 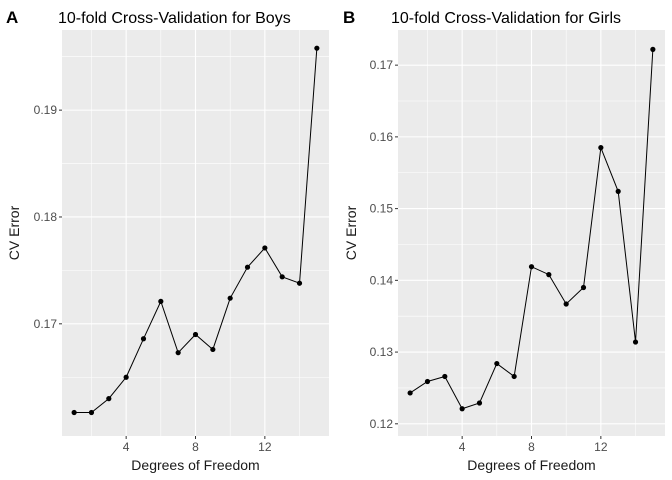 What do you see at coordinates (351, 232) in the screenshot?
I see `panel-b-y-axis-title: CV Error` at bounding box center [351, 232].